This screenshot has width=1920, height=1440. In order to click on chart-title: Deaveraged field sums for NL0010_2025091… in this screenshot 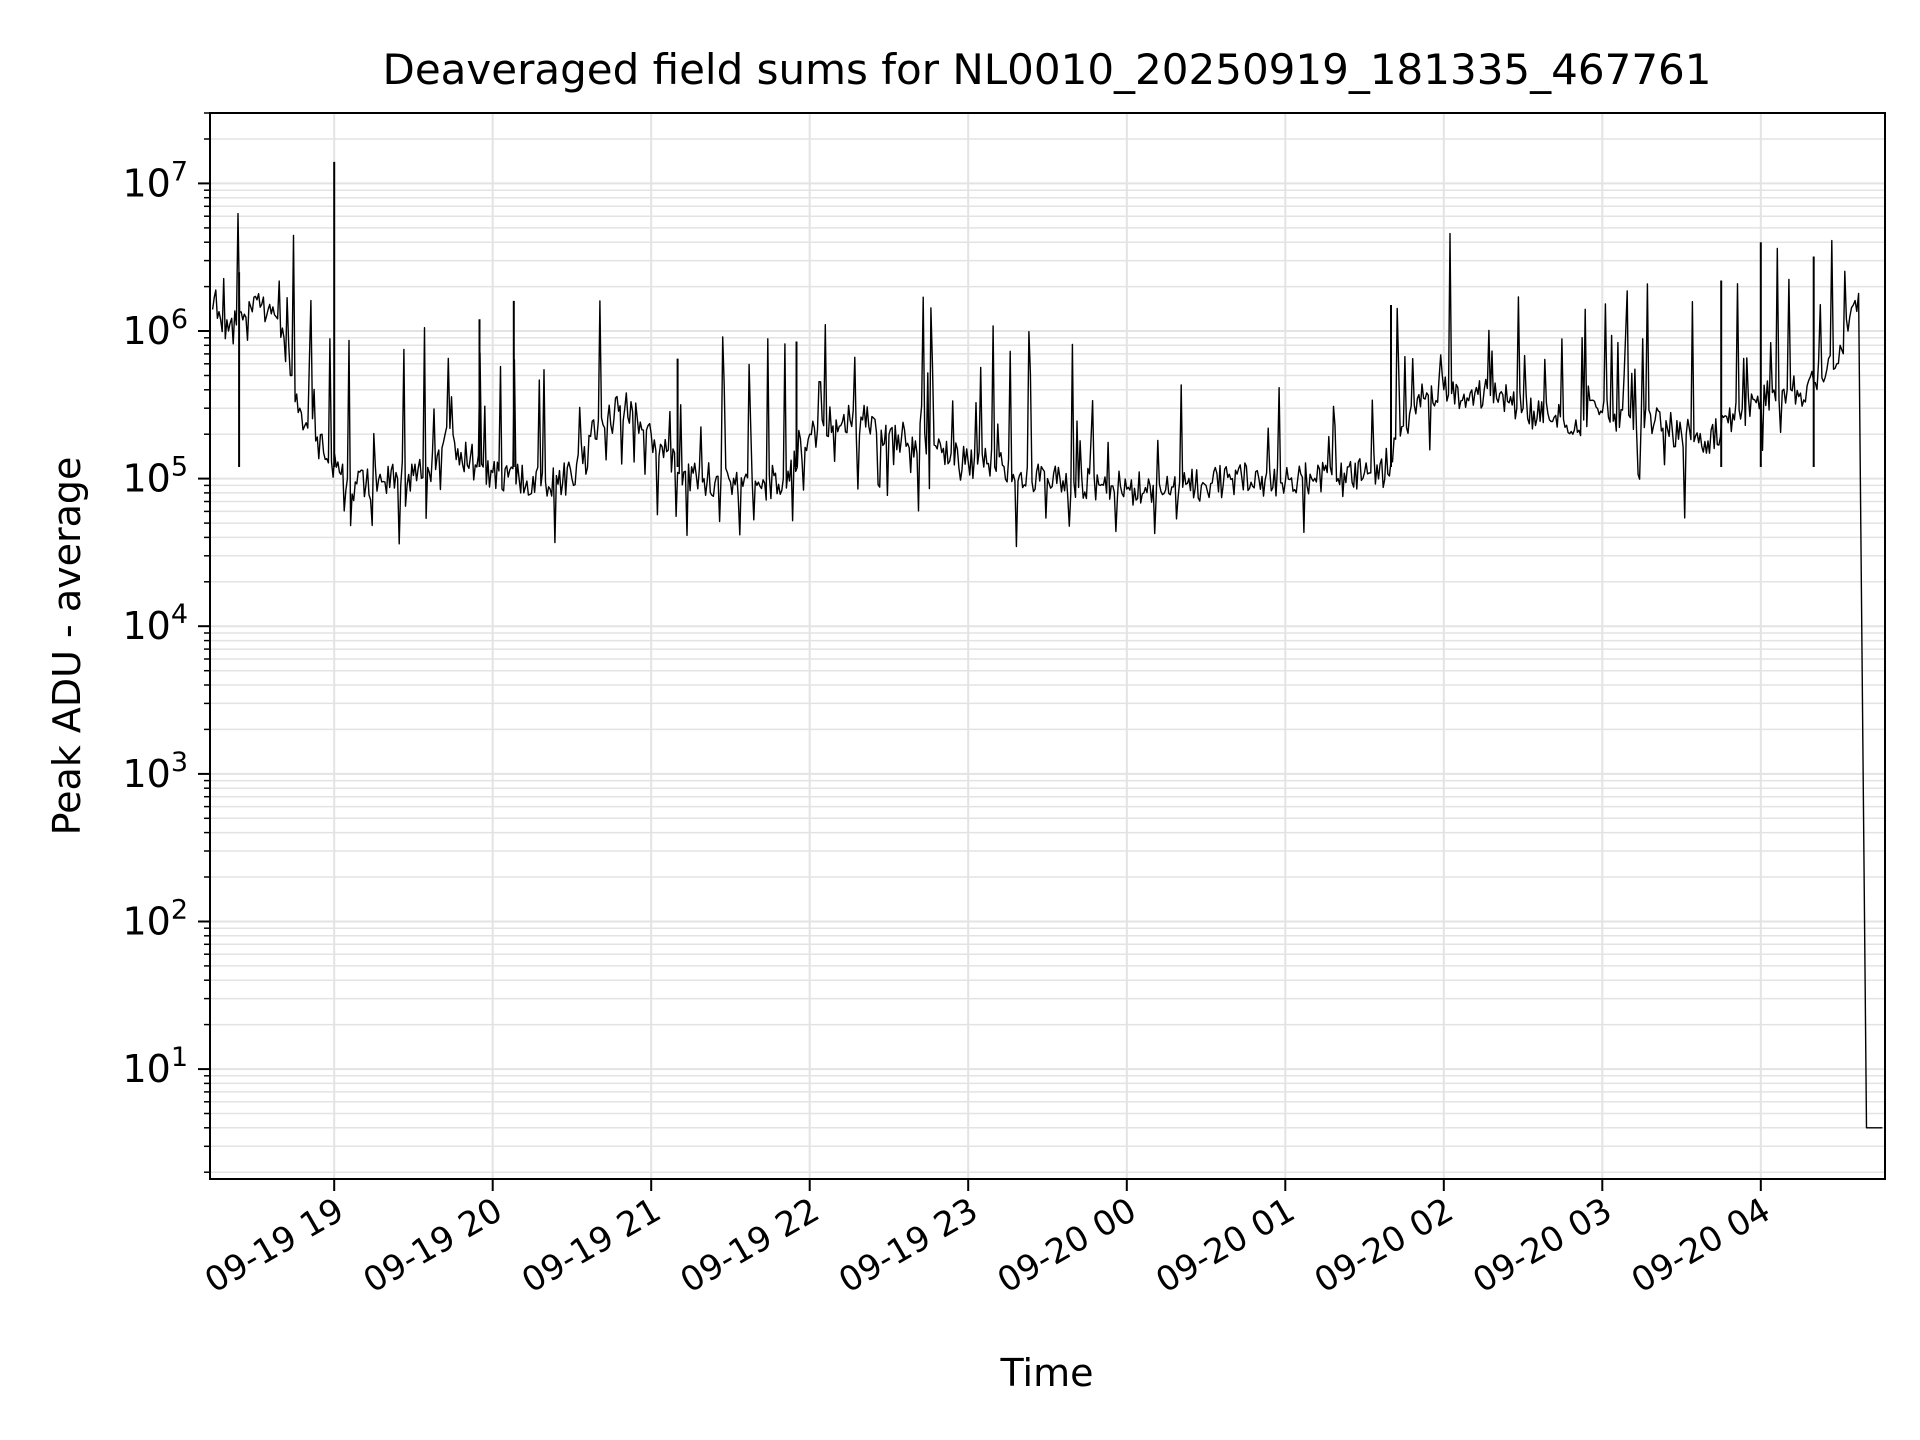, I will do `click(1047, 69)`.